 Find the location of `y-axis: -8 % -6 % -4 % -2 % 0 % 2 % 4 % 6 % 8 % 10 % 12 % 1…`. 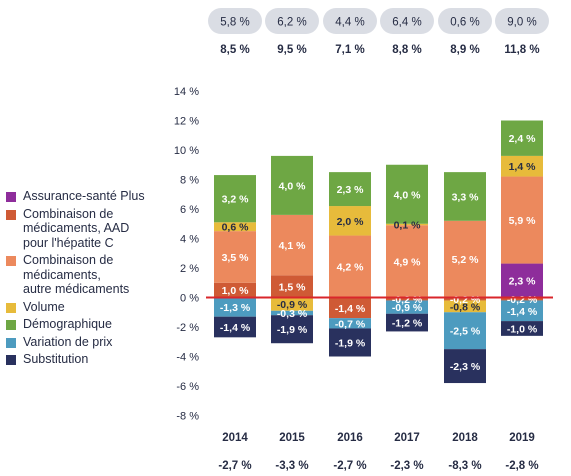

y-axis: -8 % -6 % -4 % -2 % 0 % 2 % 4 % 6 % 8 % 10 % 12 % 1… is located at coordinates (186, 254).